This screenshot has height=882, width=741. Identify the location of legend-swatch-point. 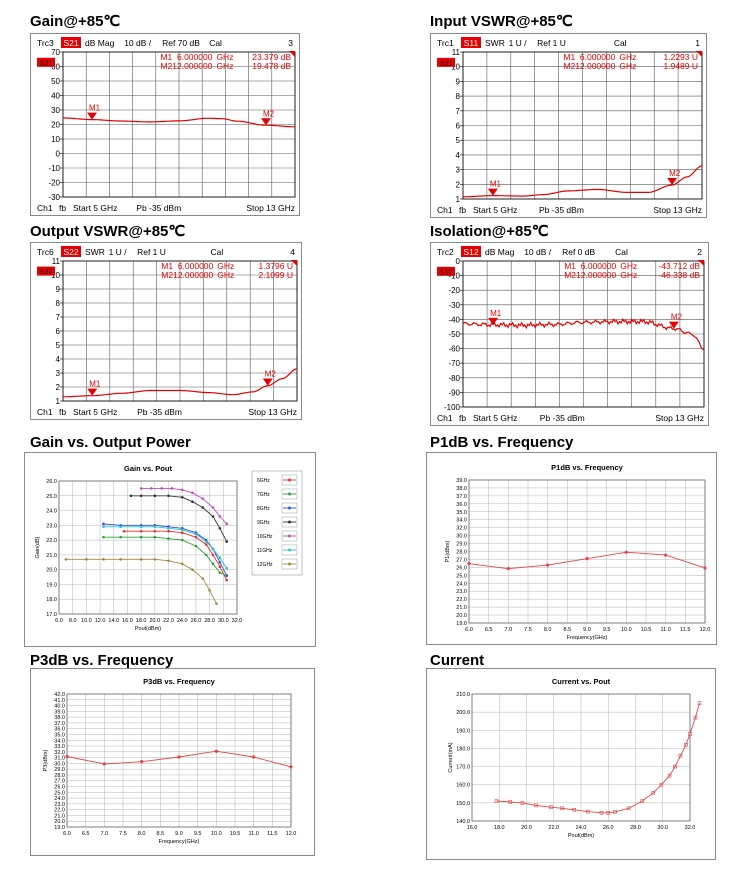
(289, 494).